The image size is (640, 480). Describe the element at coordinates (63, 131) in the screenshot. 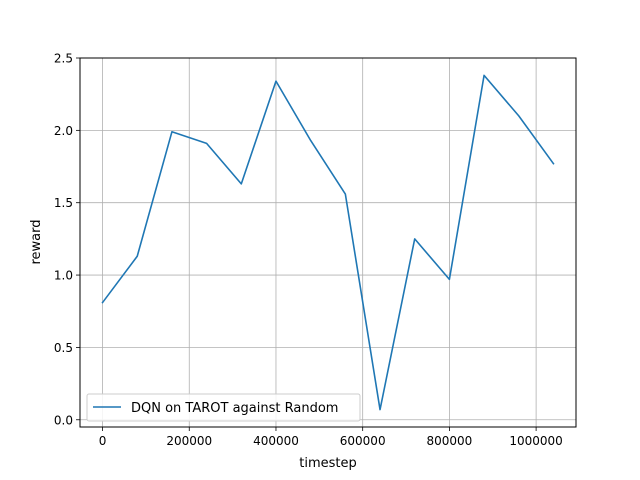

I see `y-tick-label: 2.0` at that location.